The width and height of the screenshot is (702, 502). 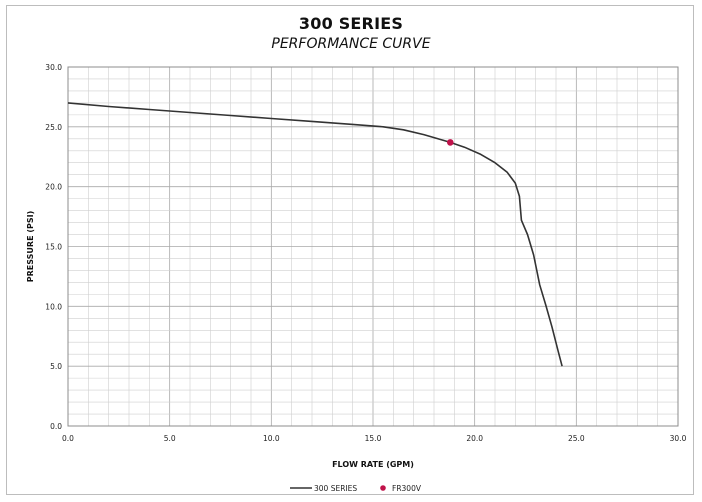 What do you see at coordinates (335, 488) in the screenshot?
I see `legend-label-300-series: 300 SERIES` at bounding box center [335, 488].